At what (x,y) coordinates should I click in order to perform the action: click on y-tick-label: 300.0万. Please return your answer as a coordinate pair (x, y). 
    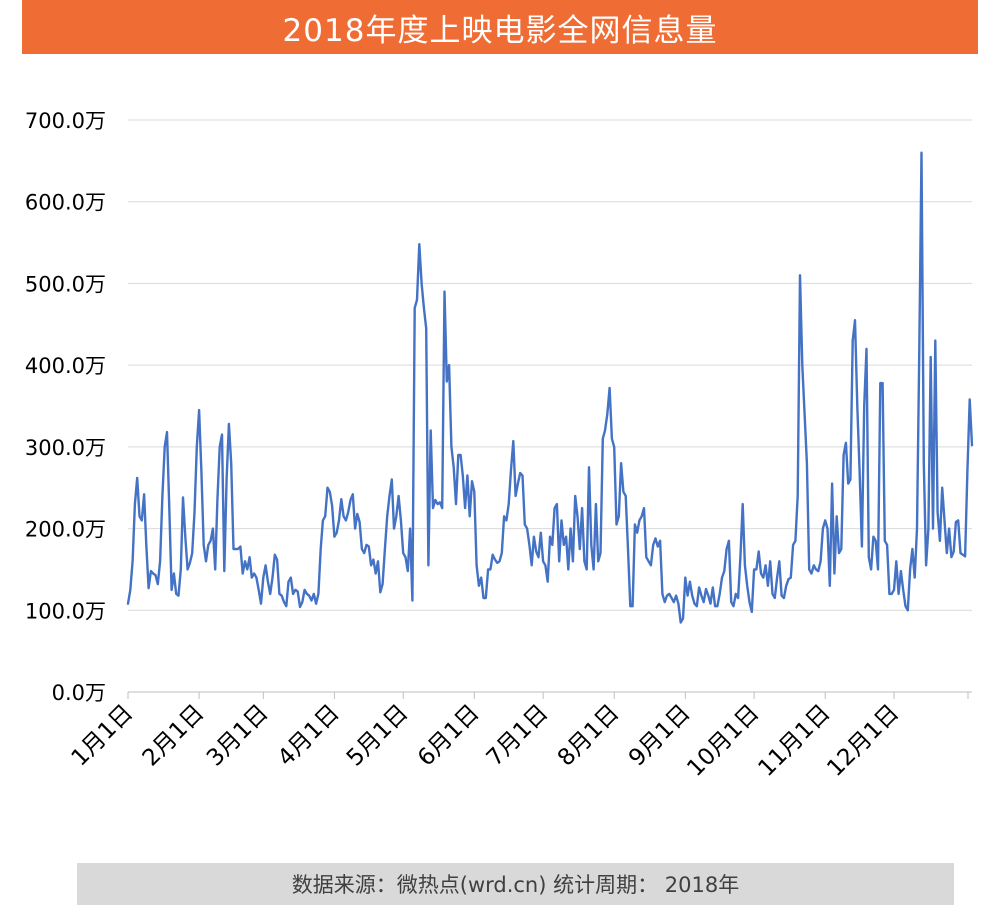
    Looking at the image, I should click on (65, 448).